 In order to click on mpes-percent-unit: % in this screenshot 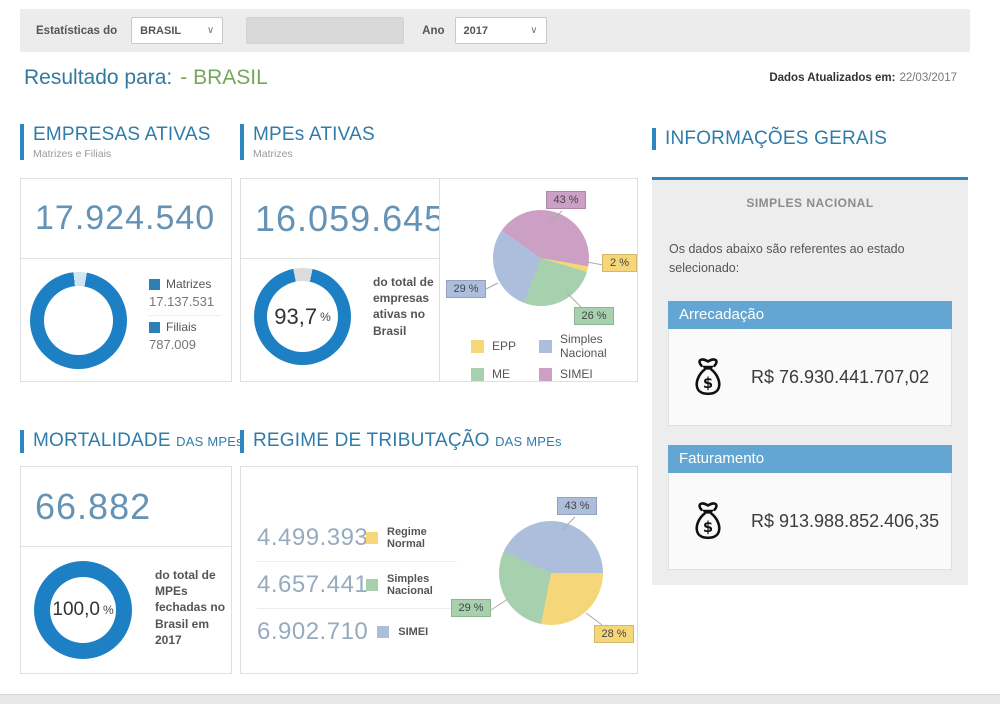, I will do `click(325, 316)`.